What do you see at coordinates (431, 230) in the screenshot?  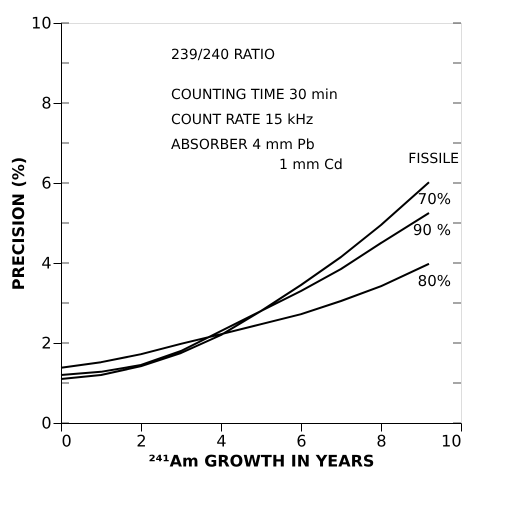 I see `legend-label: 90 %` at bounding box center [431, 230].